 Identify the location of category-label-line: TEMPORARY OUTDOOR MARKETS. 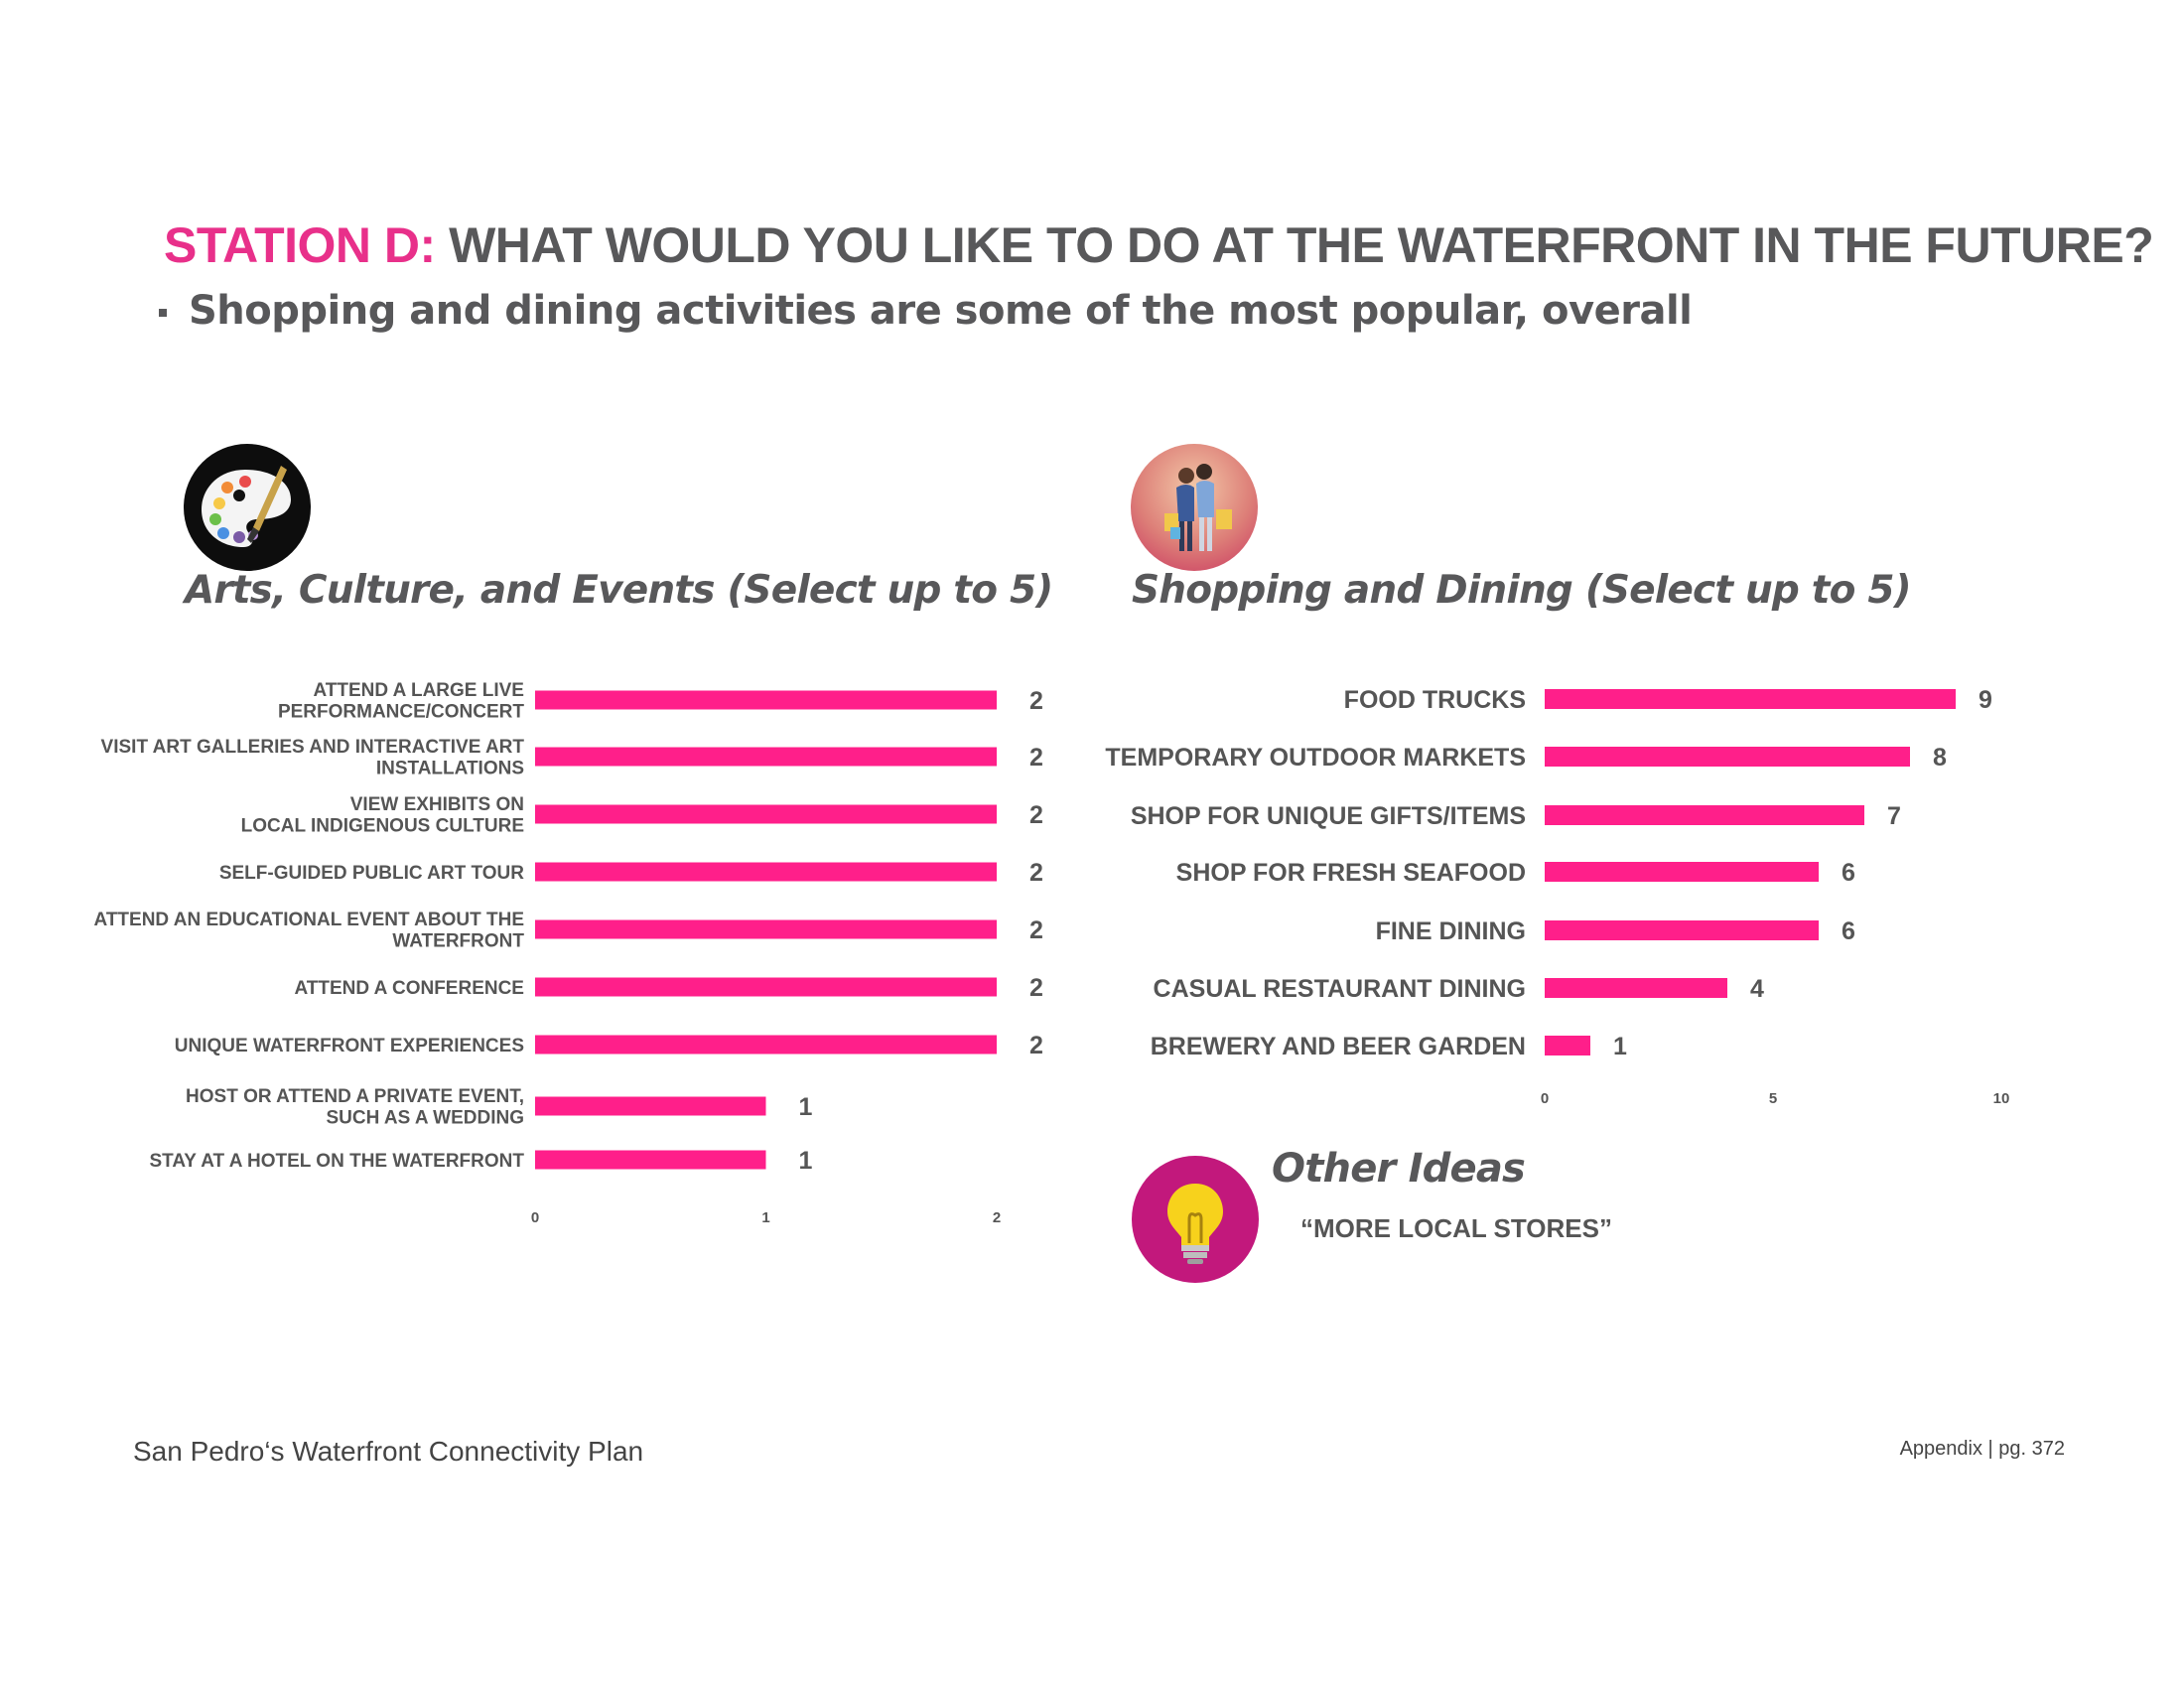
(1315, 758).